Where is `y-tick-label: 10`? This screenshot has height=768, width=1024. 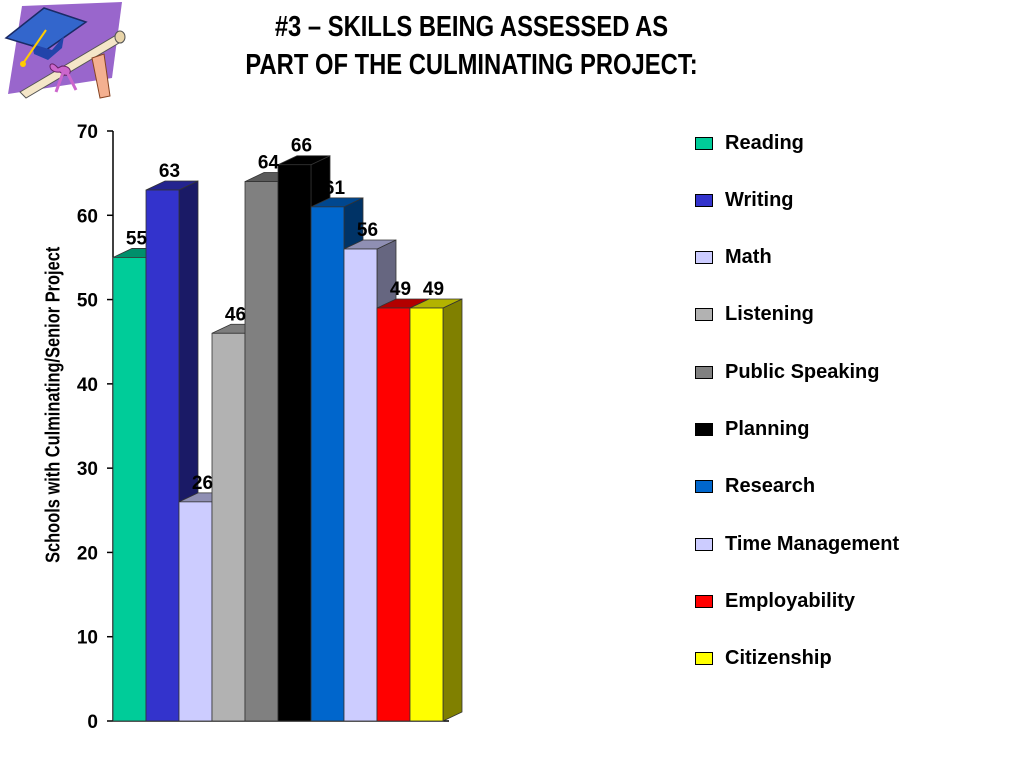 y-tick-label: 10 is located at coordinates (87, 638).